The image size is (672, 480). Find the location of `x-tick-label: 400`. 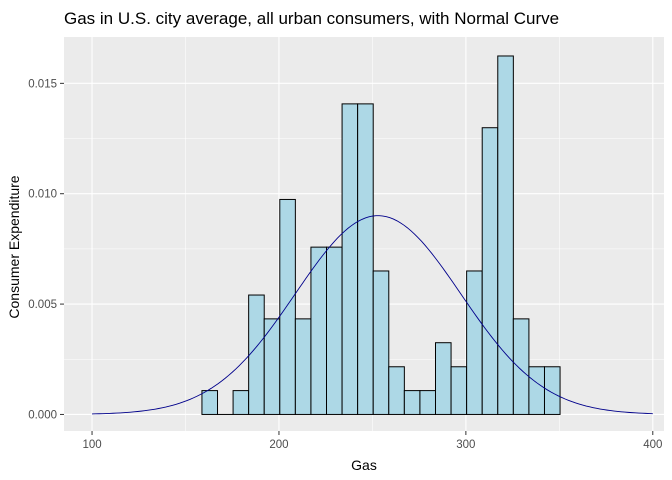

x-tick-label: 400 is located at coordinates (652, 445).